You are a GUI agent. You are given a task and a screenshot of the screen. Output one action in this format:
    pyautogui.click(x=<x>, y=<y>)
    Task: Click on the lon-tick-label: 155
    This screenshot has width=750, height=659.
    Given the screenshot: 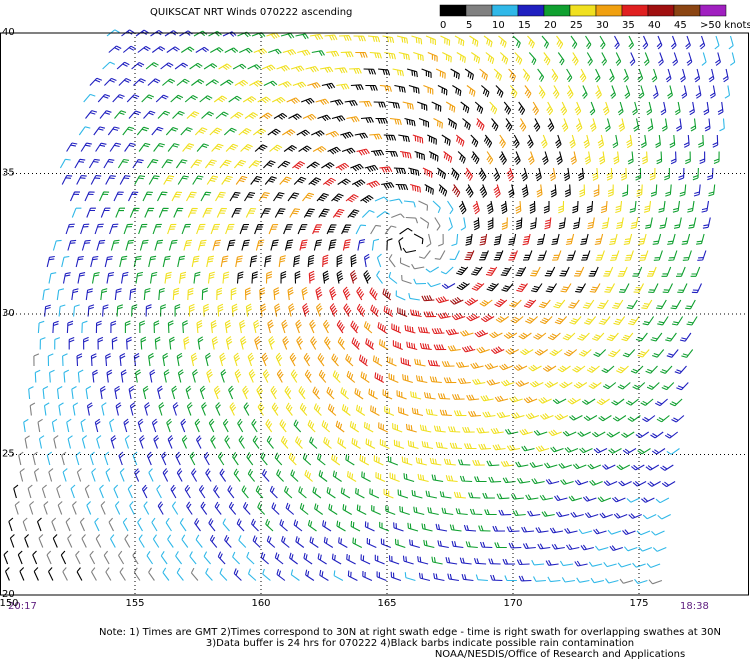 What is the action you would take?
    pyautogui.click(x=134, y=603)
    